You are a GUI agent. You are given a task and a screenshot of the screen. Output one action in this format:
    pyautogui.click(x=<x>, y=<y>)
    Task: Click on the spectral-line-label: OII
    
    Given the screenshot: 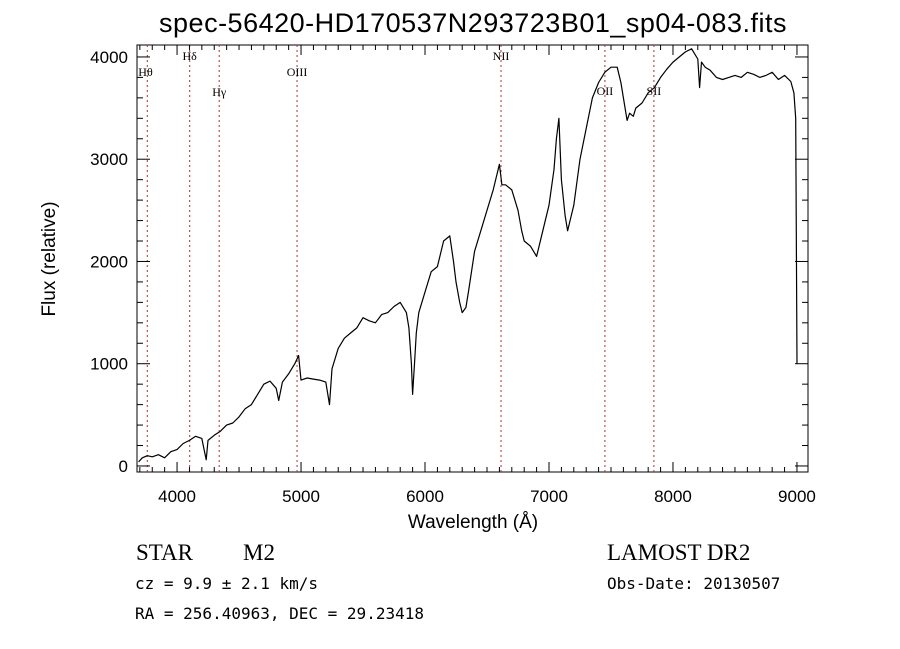 What is the action you would take?
    pyautogui.click(x=605, y=91)
    